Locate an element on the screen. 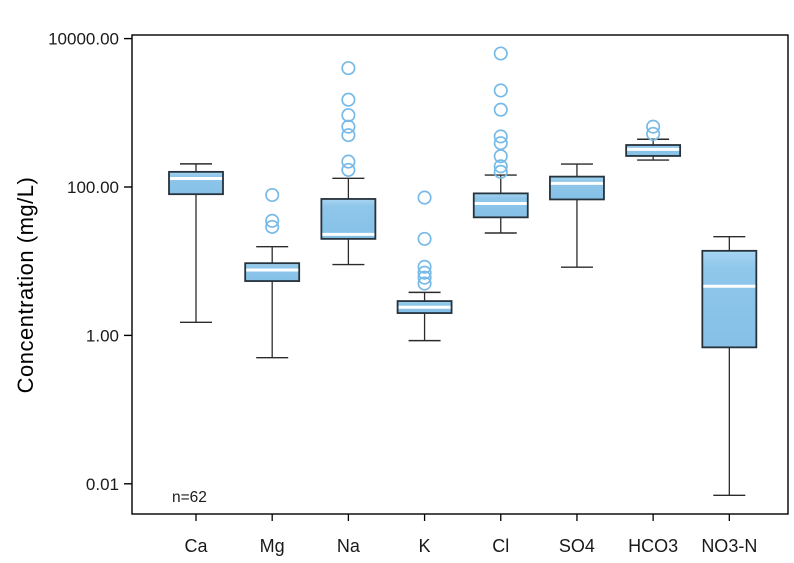  x-category-label: Mg is located at coordinates (272, 546).